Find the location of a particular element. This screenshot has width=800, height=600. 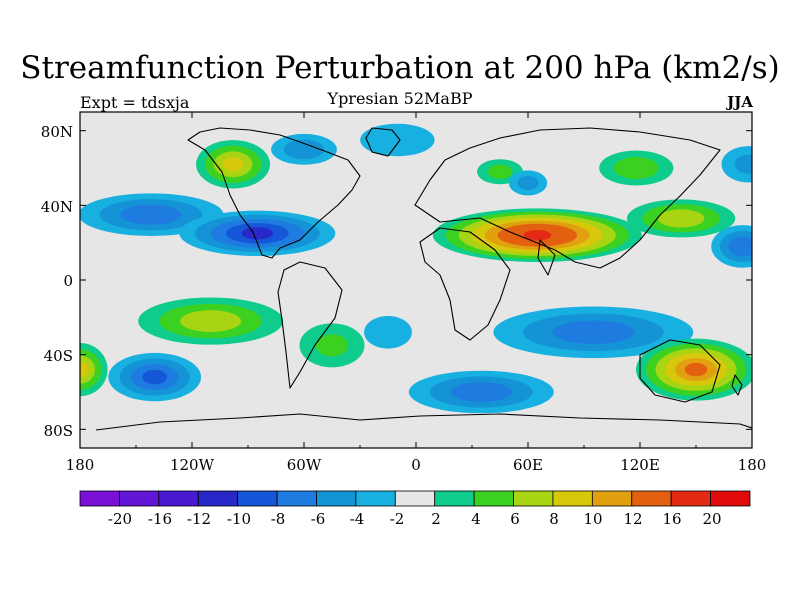

contour-s-atlantic-low is located at coordinates (388, 332).